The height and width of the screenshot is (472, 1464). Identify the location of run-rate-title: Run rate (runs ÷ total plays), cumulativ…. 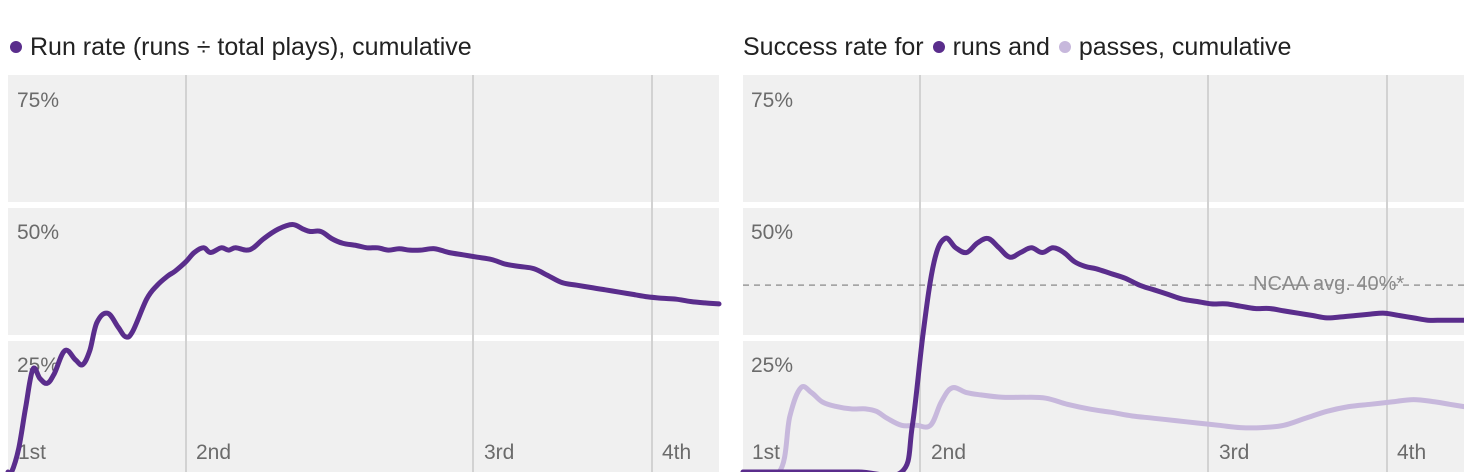
(240, 47).